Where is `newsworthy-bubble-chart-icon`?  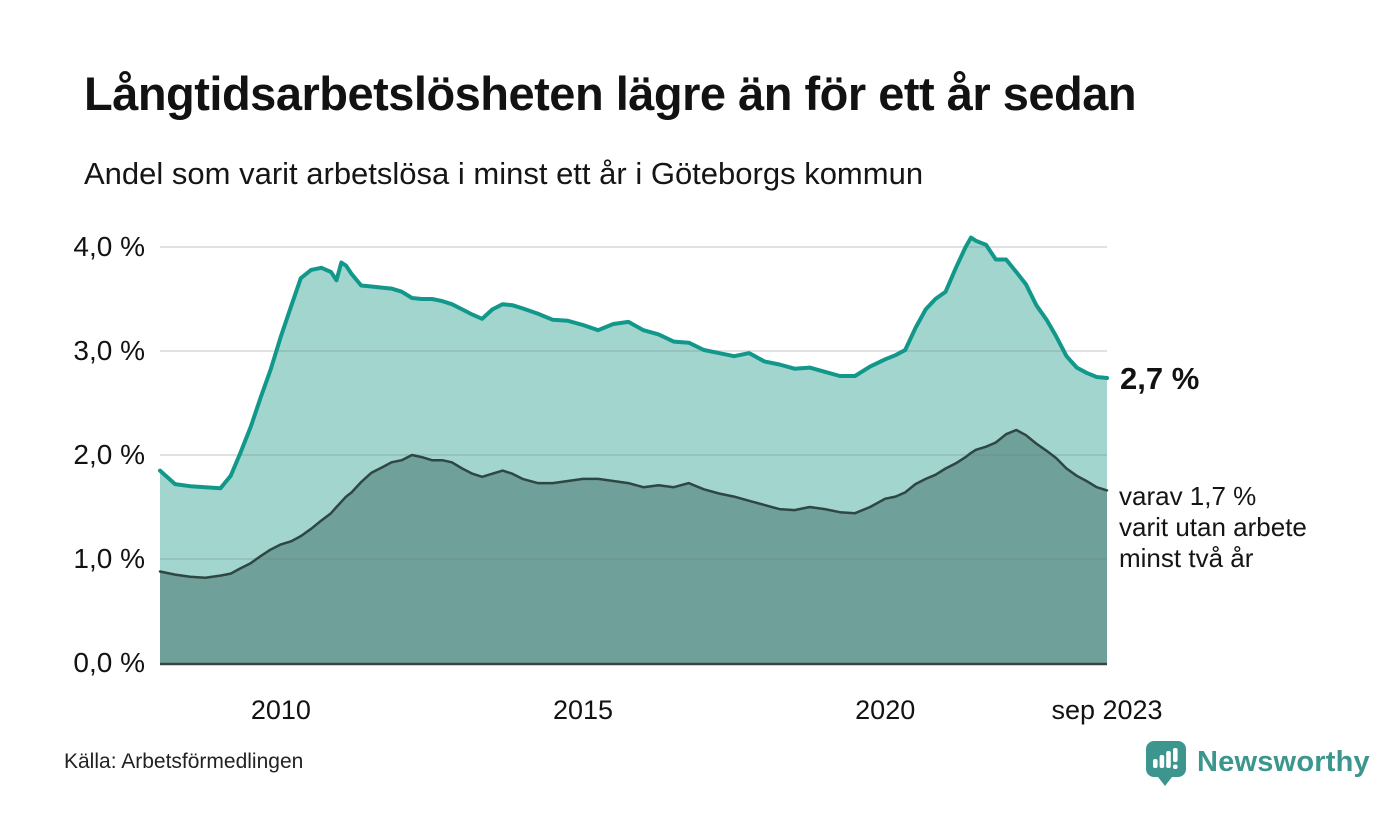
newsworthy-bubble-chart-icon is located at coordinates (1166, 763).